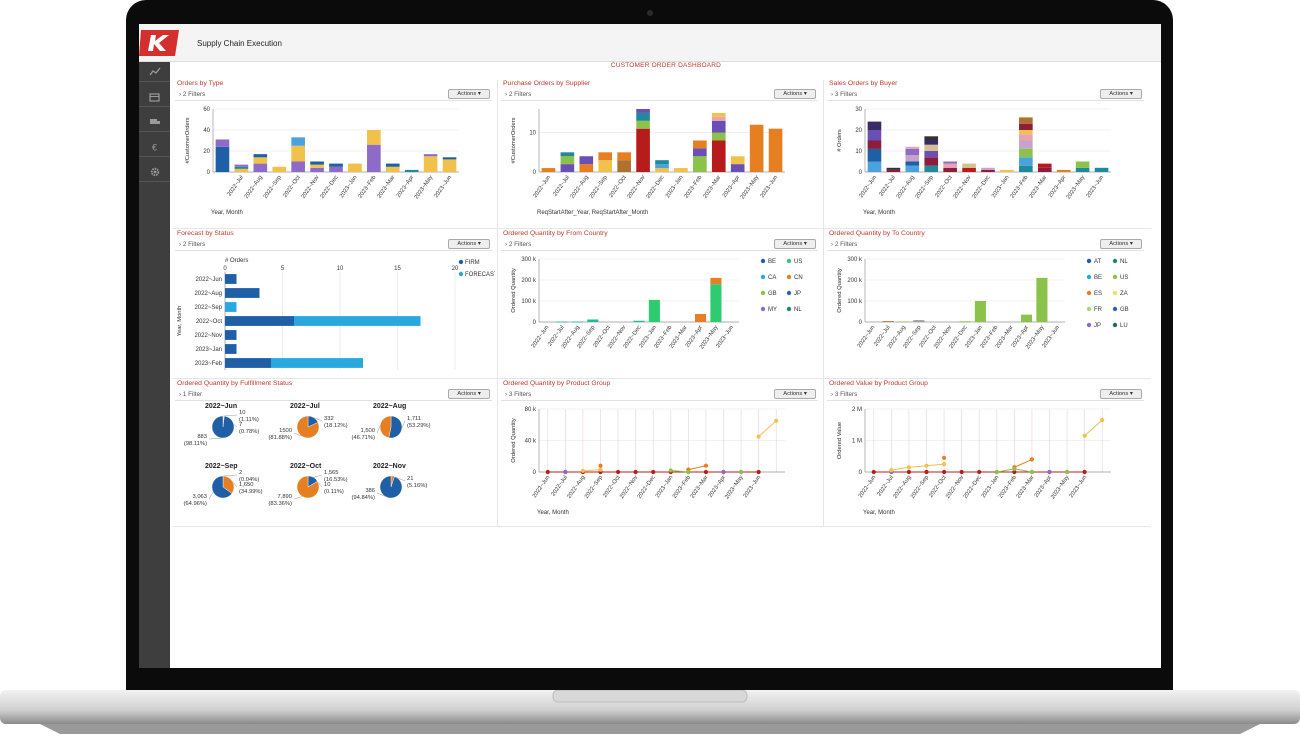 This screenshot has width=1300, height=736. What do you see at coordinates (1098, 294) in the screenshot?
I see `legend-label: ES` at bounding box center [1098, 294].